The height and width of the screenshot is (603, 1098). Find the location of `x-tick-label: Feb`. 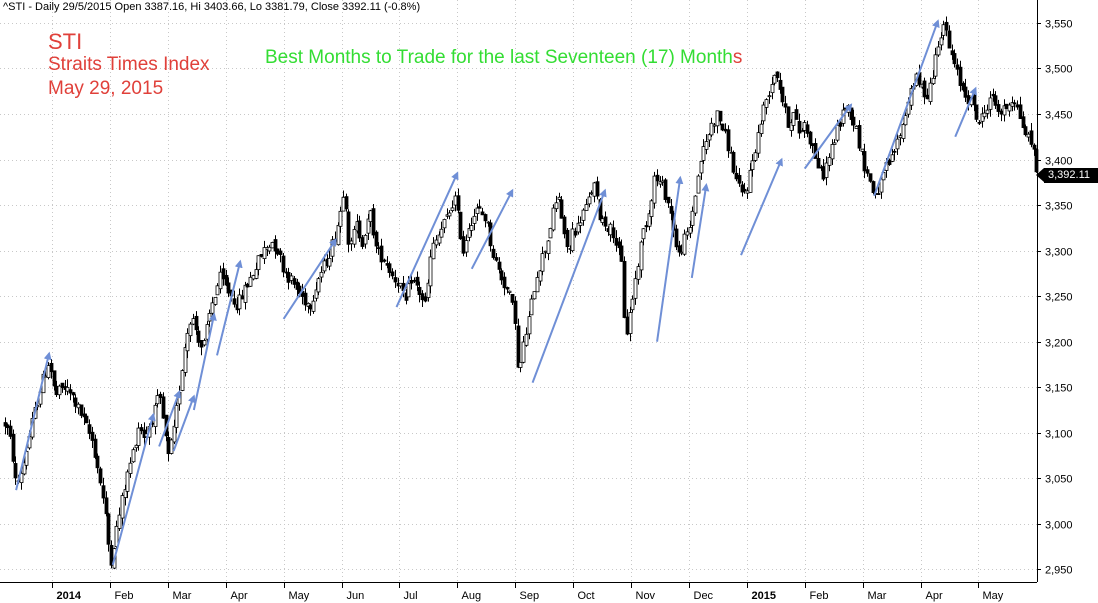

x-tick-label: Feb is located at coordinates (819, 596).